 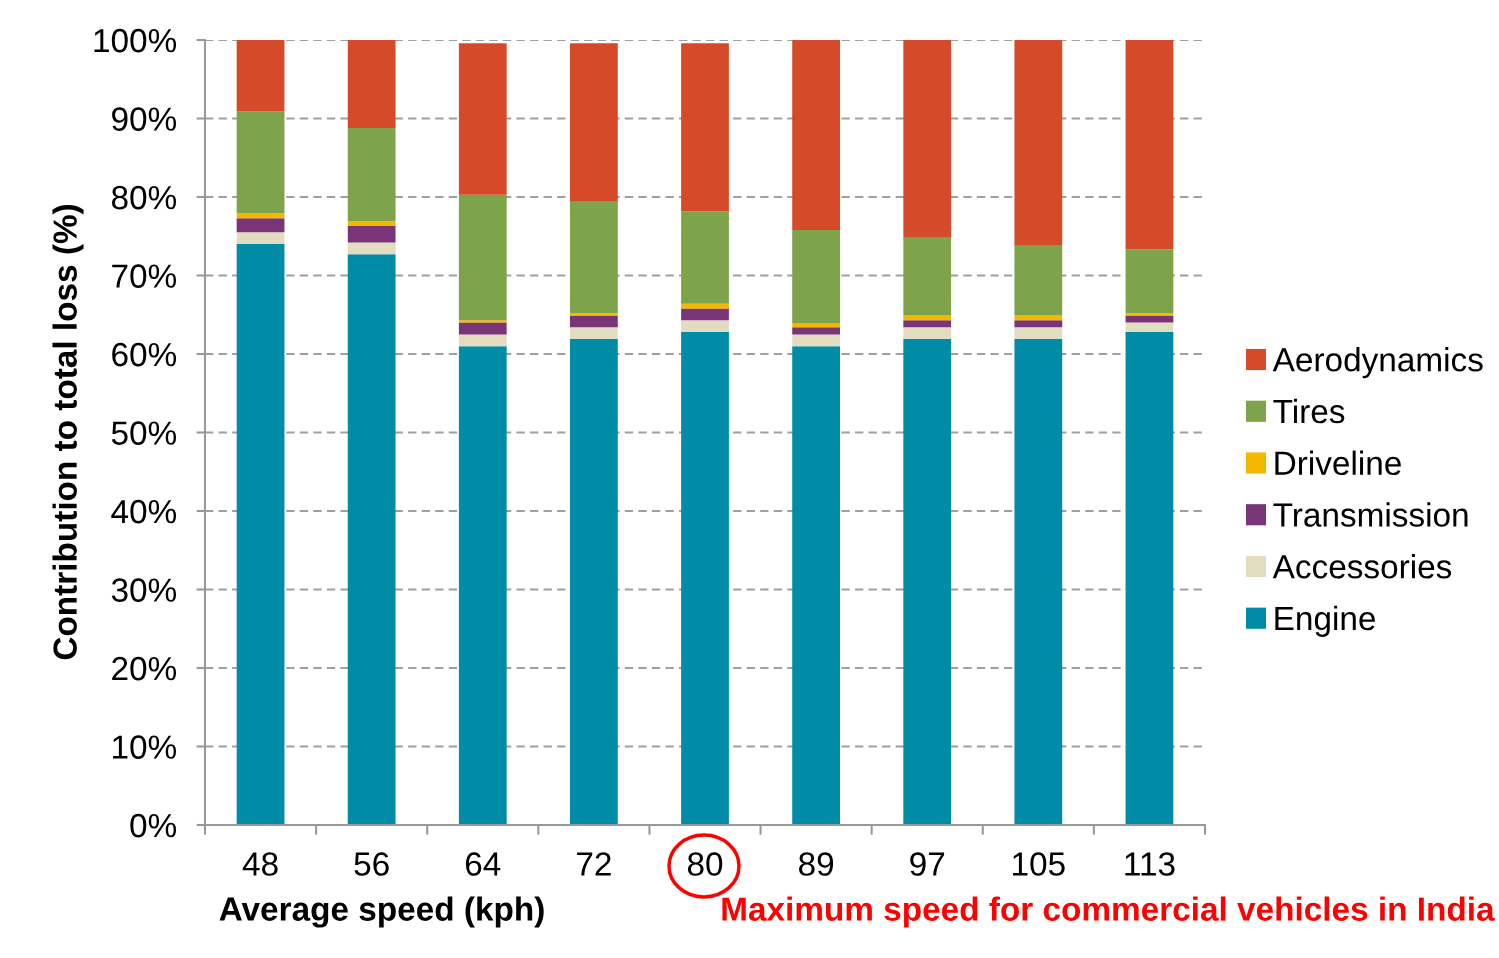 I want to click on x-tick-label: 64, so click(x=483, y=864).